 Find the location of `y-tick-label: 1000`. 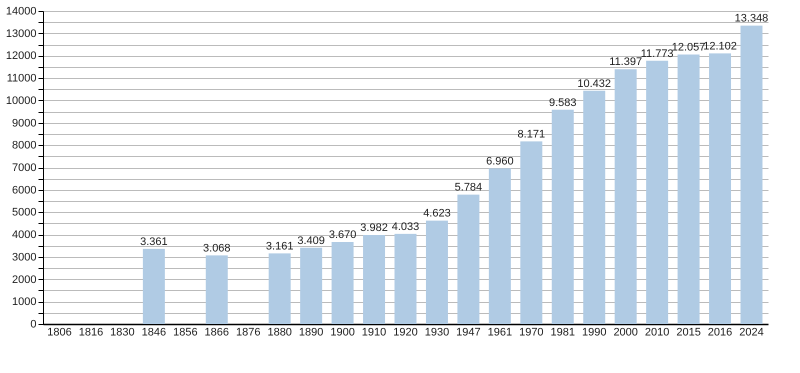

y-tick-label: 1000 is located at coordinates (24, 302).